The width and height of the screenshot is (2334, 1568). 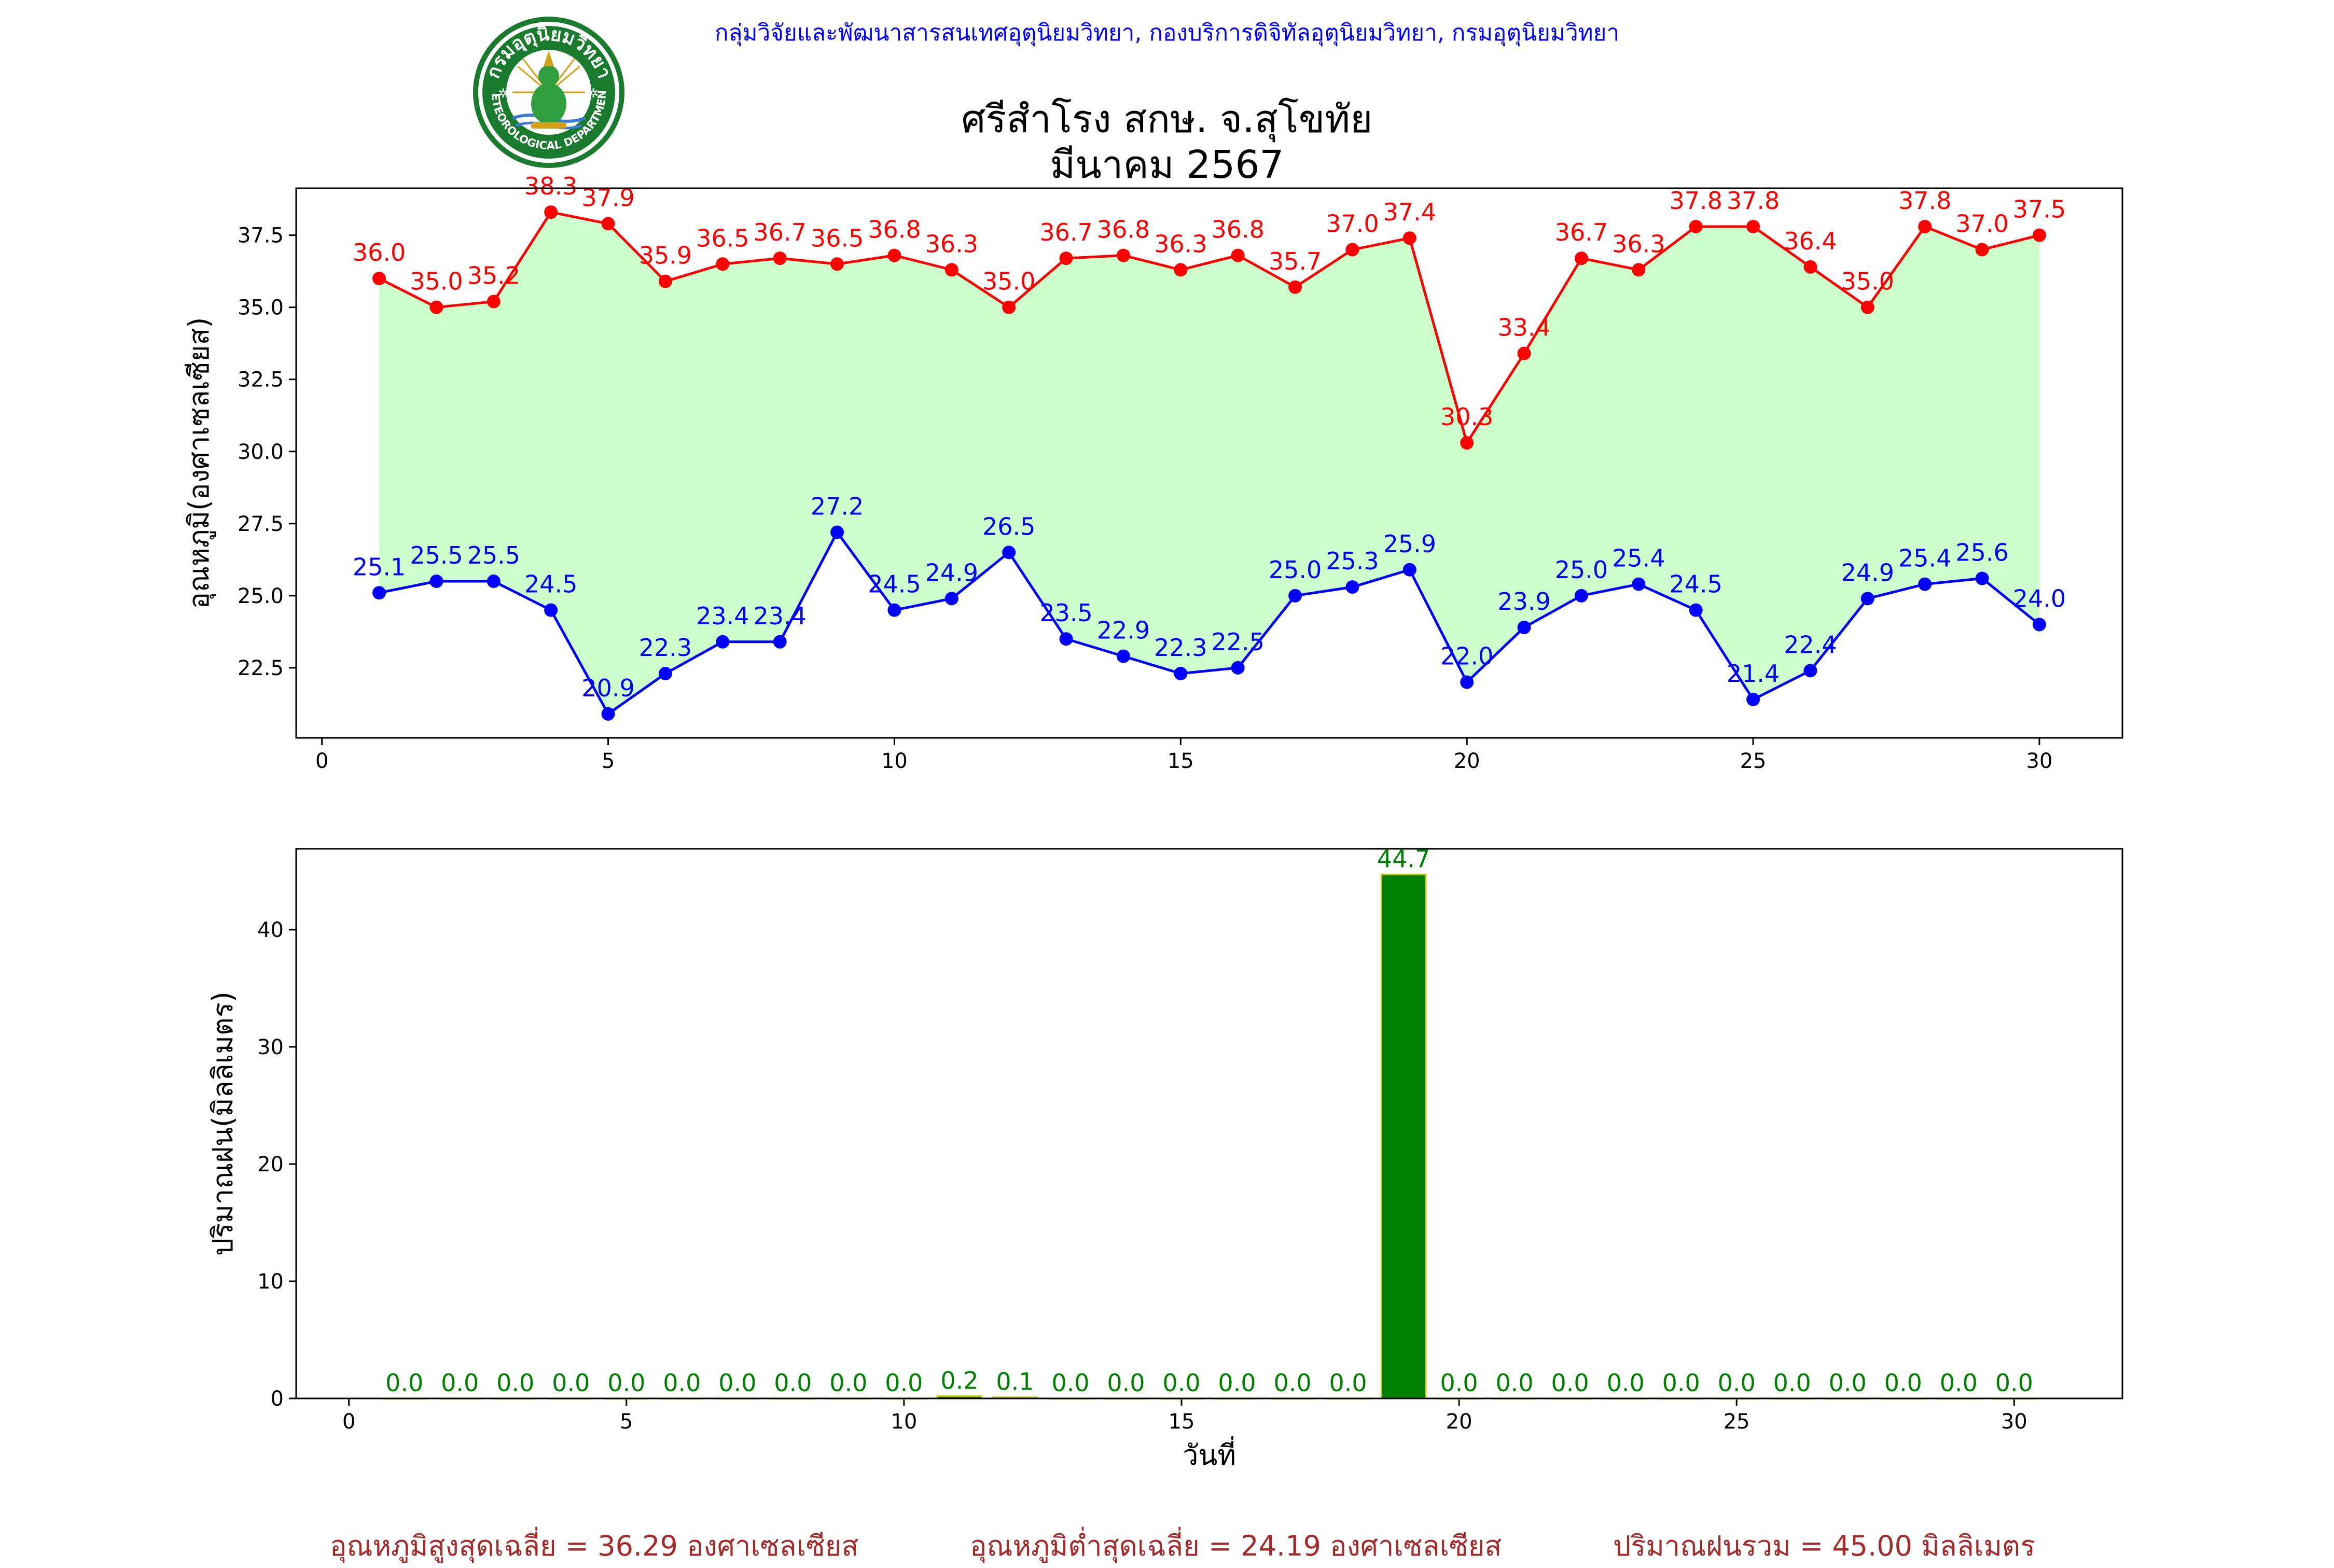 What do you see at coordinates (1467, 417) in the screenshot?
I see `max-temp-label: 30.3` at bounding box center [1467, 417].